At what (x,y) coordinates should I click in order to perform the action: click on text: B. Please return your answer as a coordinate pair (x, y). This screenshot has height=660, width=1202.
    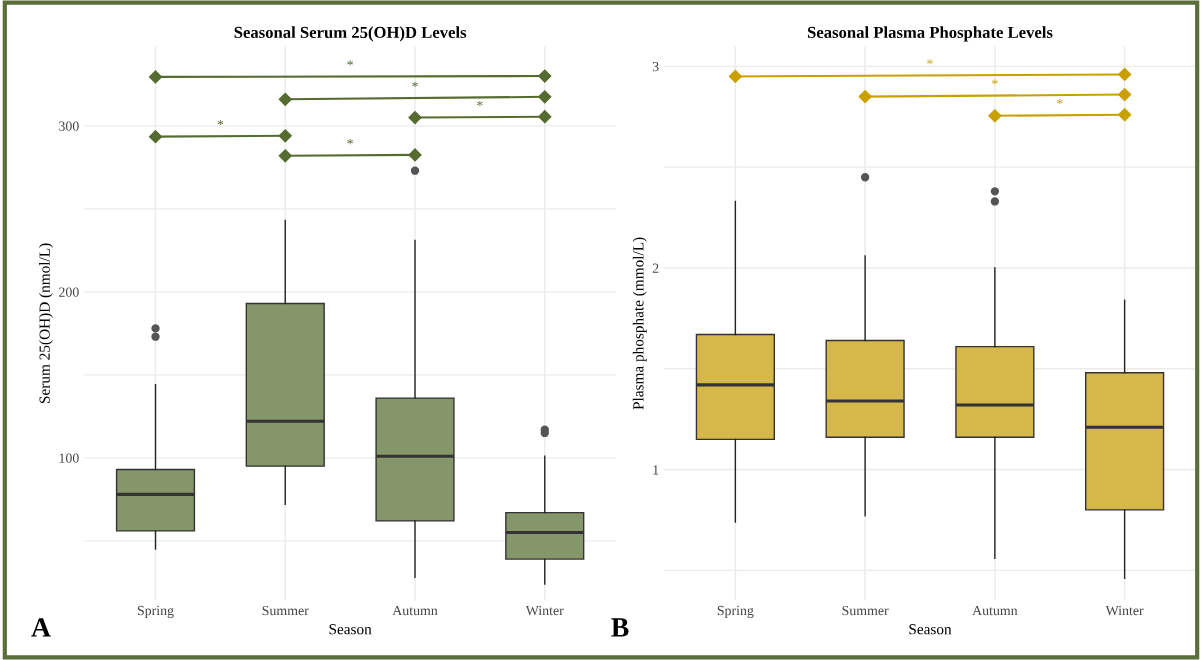
    Looking at the image, I should click on (620, 627).